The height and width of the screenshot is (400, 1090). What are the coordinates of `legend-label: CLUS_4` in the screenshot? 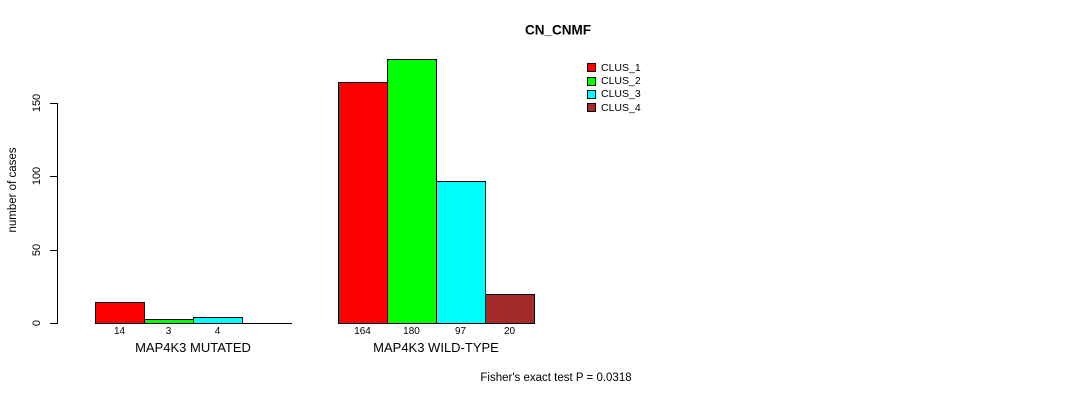 It's located at (621, 107).